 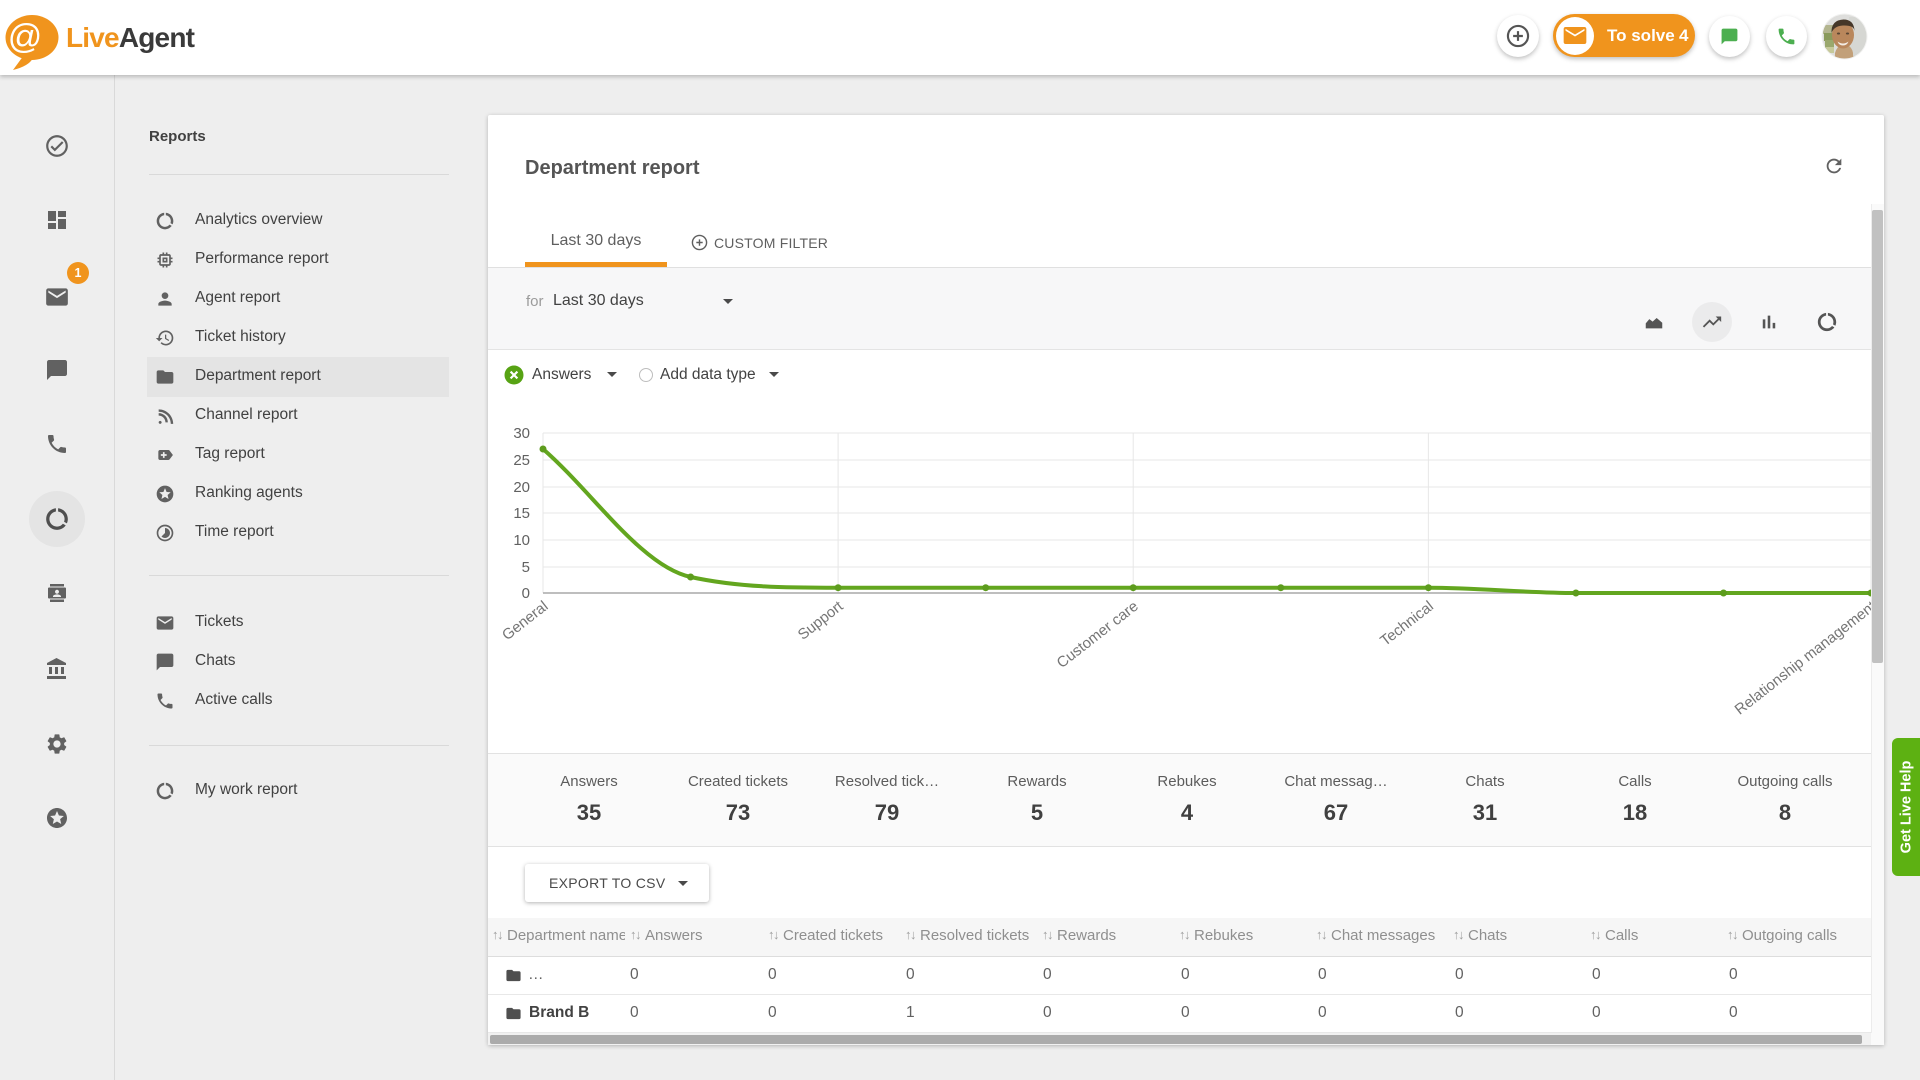 What do you see at coordinates (521, 513) in the screenshot?
I see `svg-text: 15` at bounding box center [521, 513].